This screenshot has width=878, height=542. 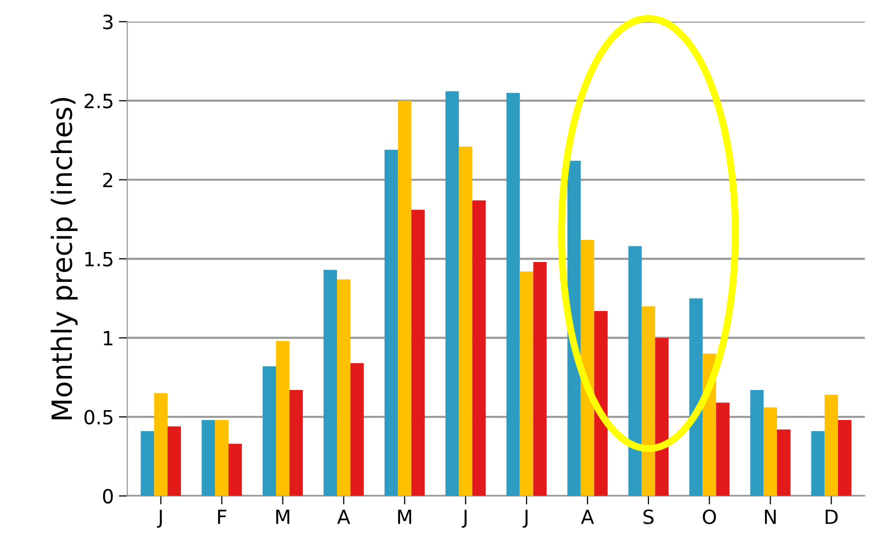 I want to click on y-tick-label: 0.5, so click(x=98, y=417).